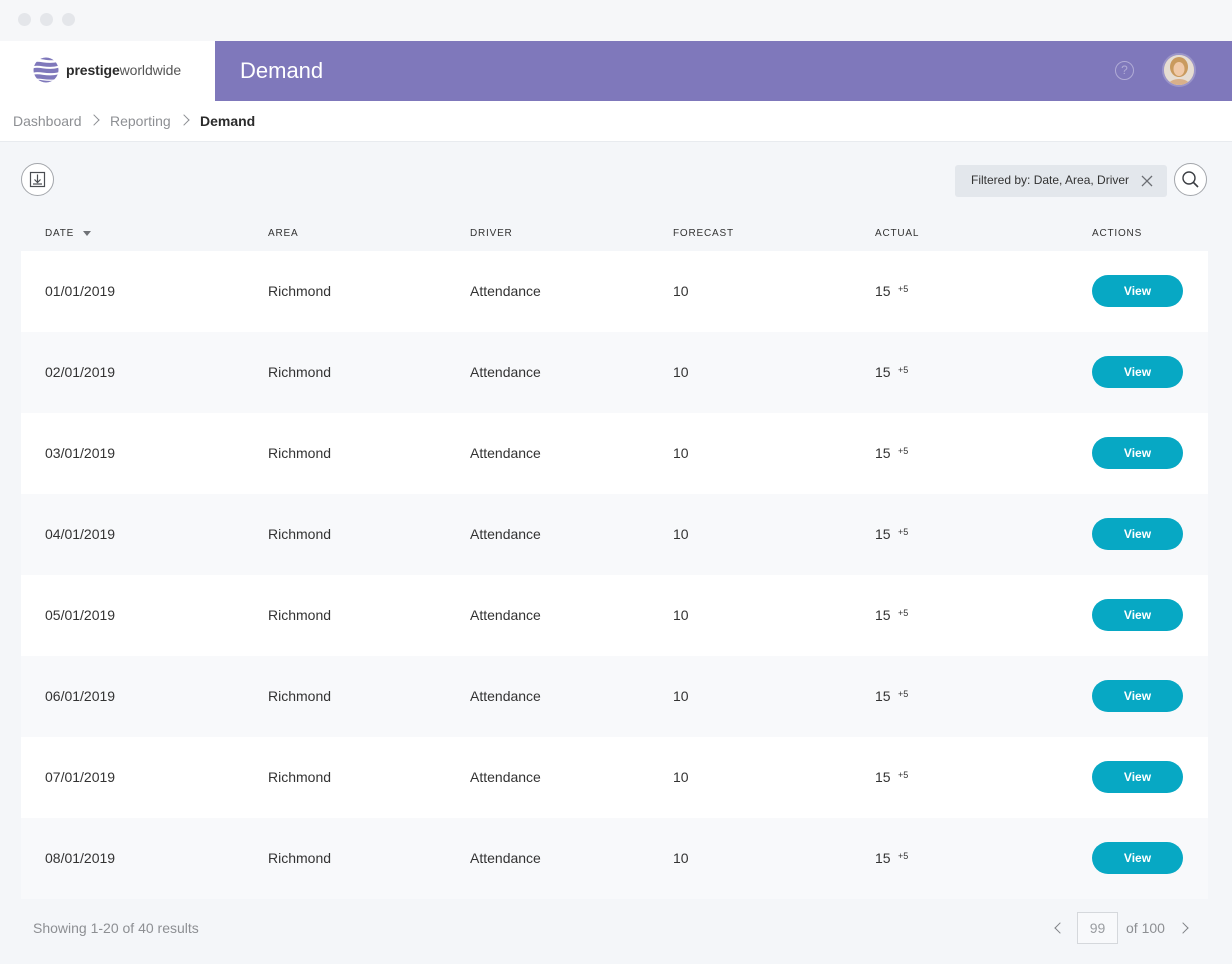 Image resolution: width=1232 pixels, height=964 pixels. I want to click on cell-date: 05/01/2019, so click(80, 615).